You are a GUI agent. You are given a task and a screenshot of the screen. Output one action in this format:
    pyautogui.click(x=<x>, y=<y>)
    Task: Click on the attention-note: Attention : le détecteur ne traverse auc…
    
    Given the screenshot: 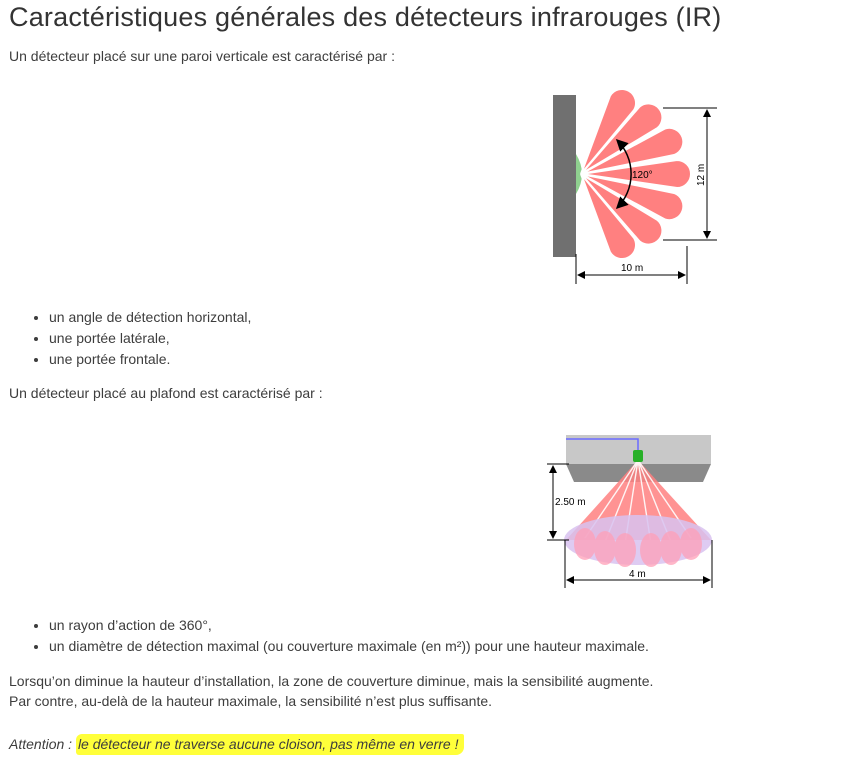 What is the action you would take?
    pyautogui.click(x=237, y=744)
    